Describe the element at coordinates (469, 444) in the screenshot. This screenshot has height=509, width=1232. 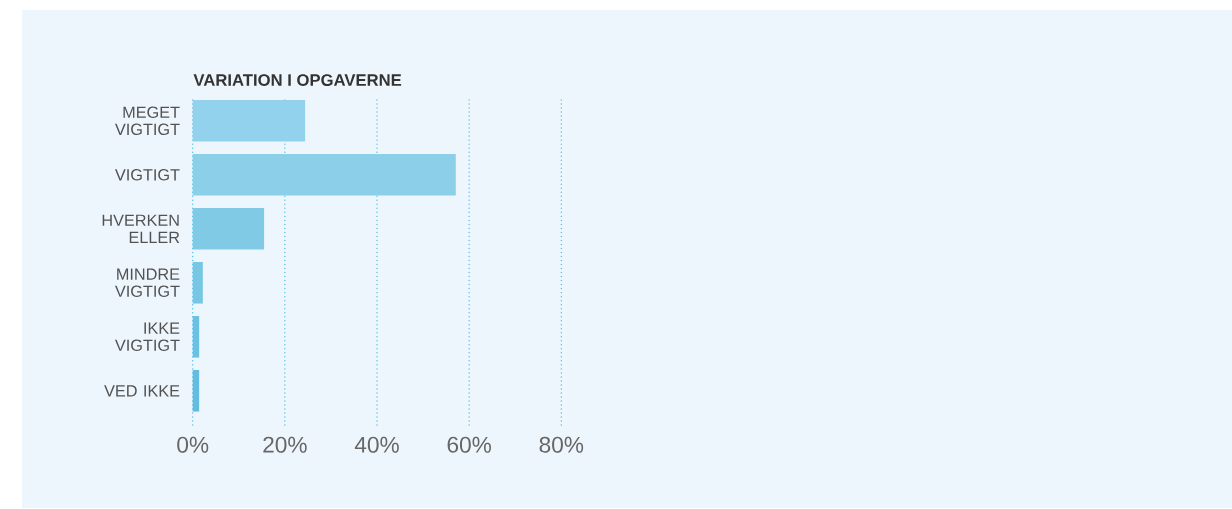
I see `x-tick-label: 60%` at that location.